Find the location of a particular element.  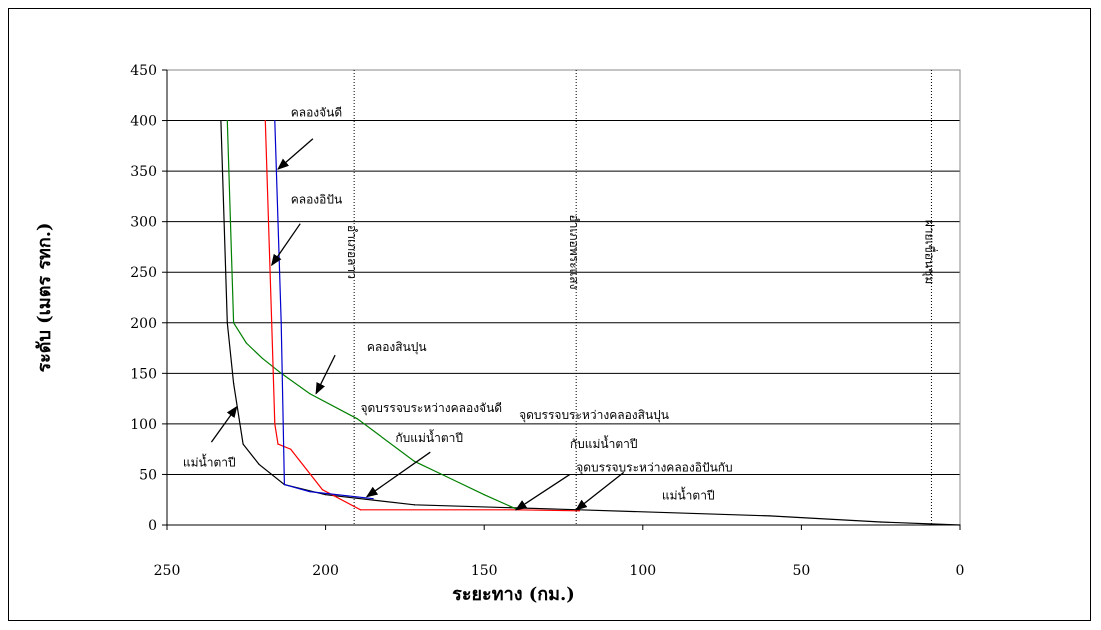

reference-label: อำเภอพระแสง is located at coordinates (574, 252).